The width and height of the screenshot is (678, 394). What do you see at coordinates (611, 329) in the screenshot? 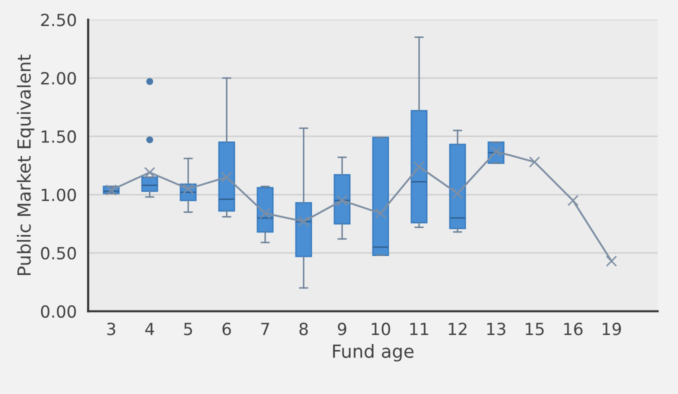
I see `x-tick-label: 19` at bounding box center [611, 329].